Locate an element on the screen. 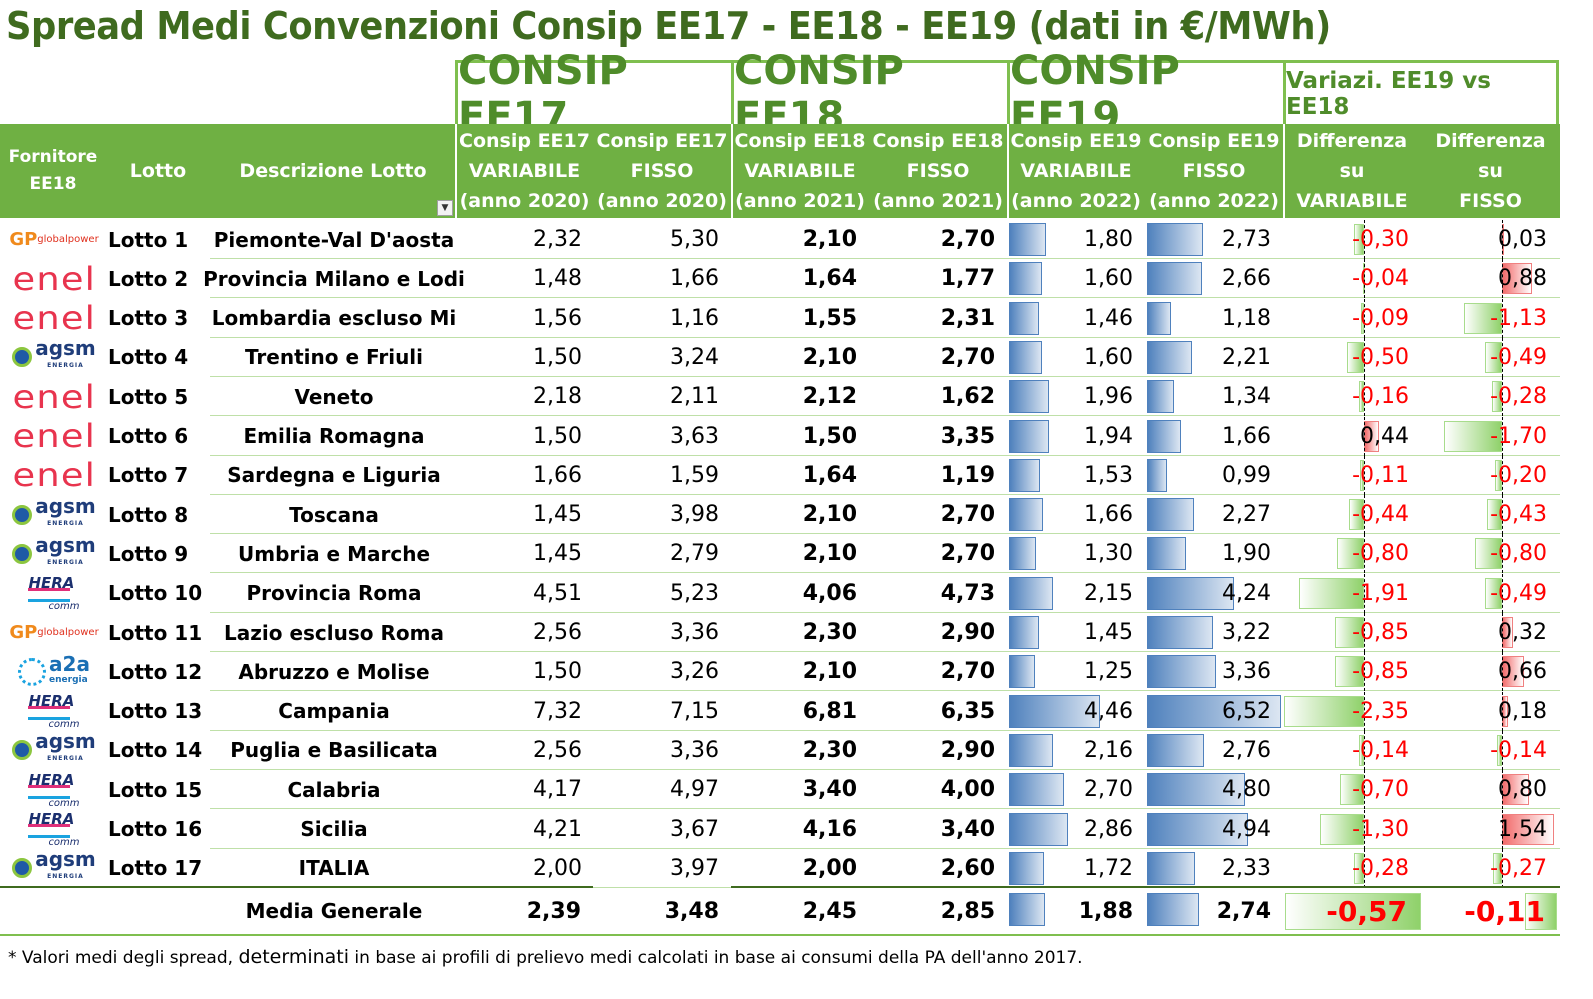 This screenshot has height=999, width=1593. ee19-variabile-value: 2,70 is located at coordinates (1108, 790).